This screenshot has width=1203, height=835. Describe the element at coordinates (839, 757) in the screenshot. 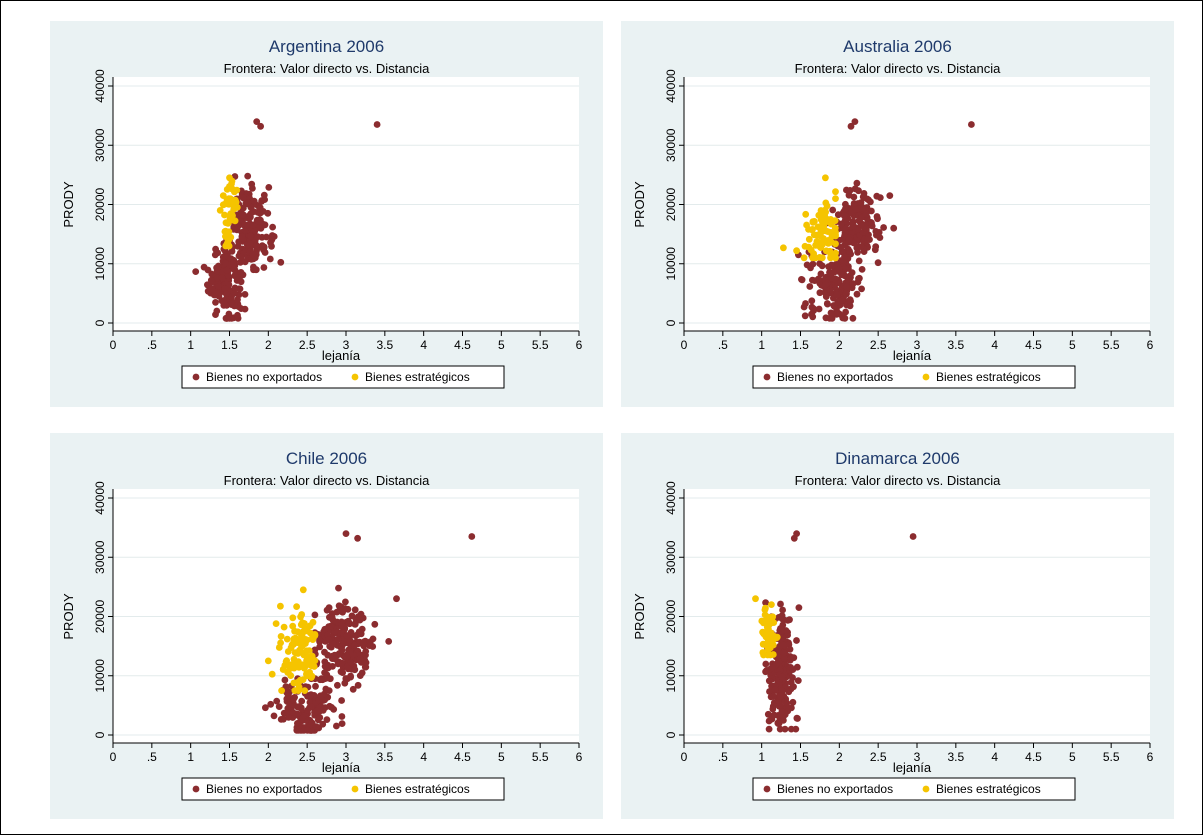

I see `x-tick-label: 2` at that location.